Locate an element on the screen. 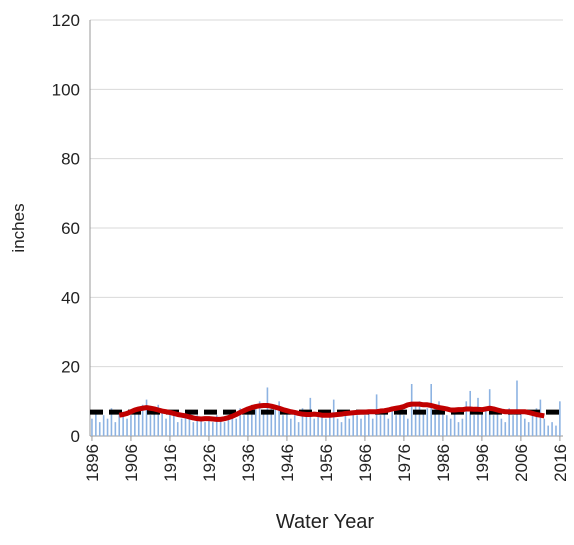  y-axis-title: inches is located at coordinates (18, 227).